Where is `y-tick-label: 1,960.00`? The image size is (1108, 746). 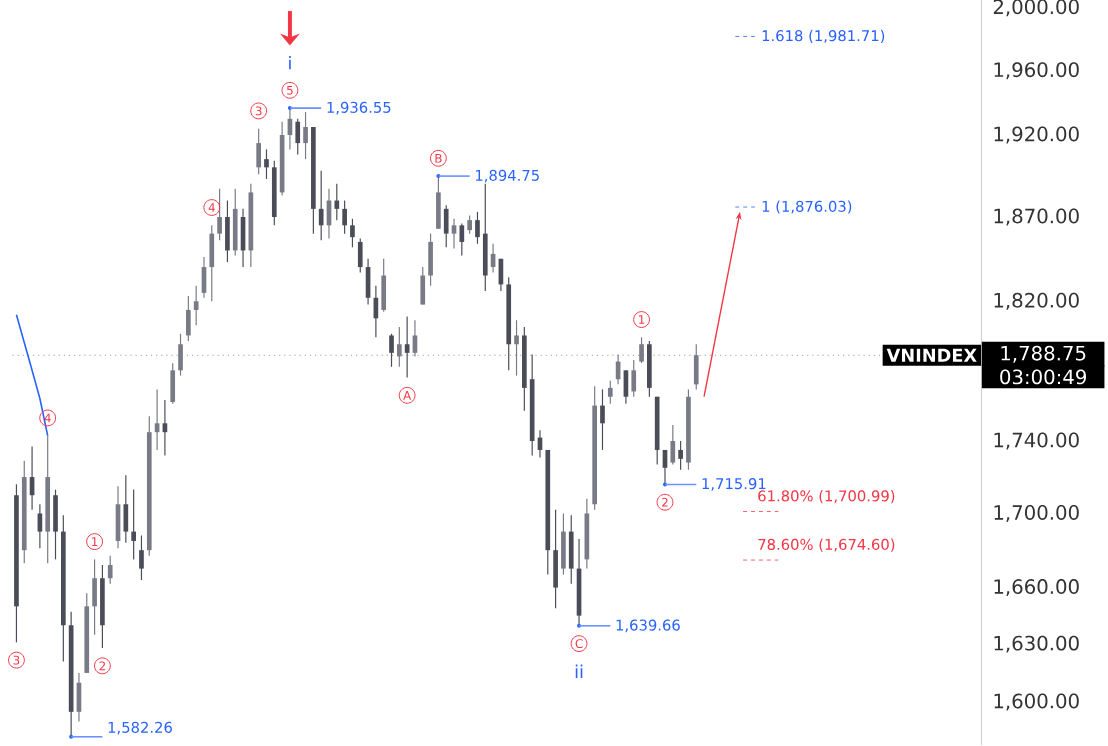
y-tick-label: 1,960.00 is located at coordinates (1036, 71).